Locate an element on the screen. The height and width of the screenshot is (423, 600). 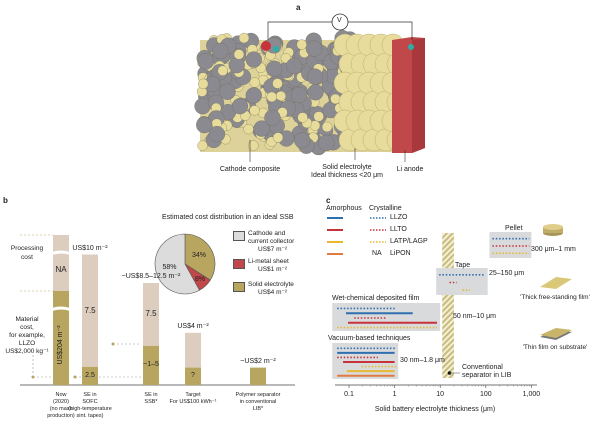
bar-material-label: ? is located at coordinates (193, 376).